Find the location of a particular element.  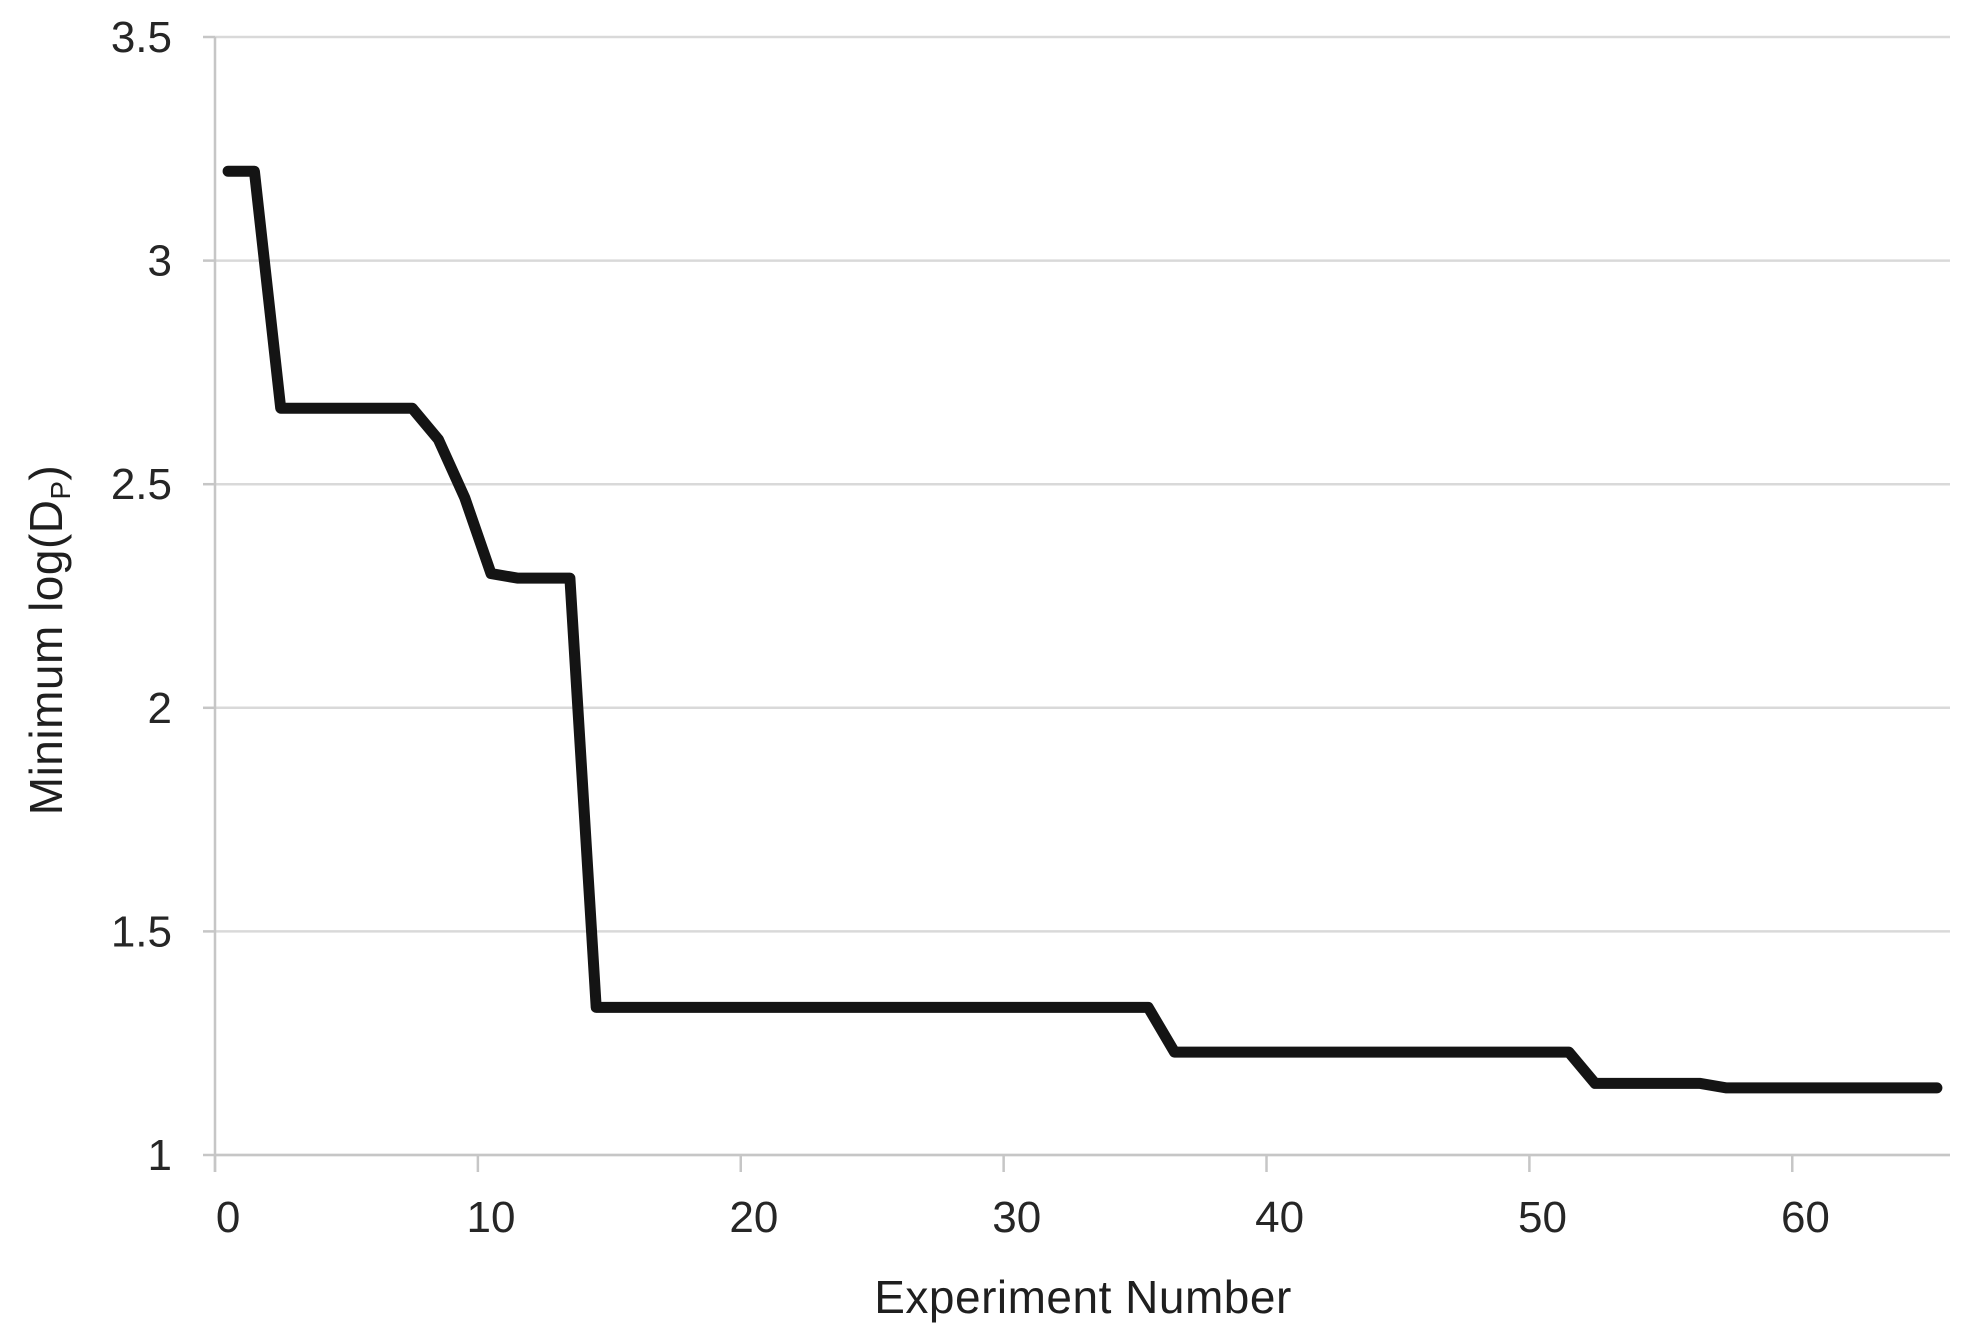

x-tick-label: 20 is located at coordinates (753, 1217).